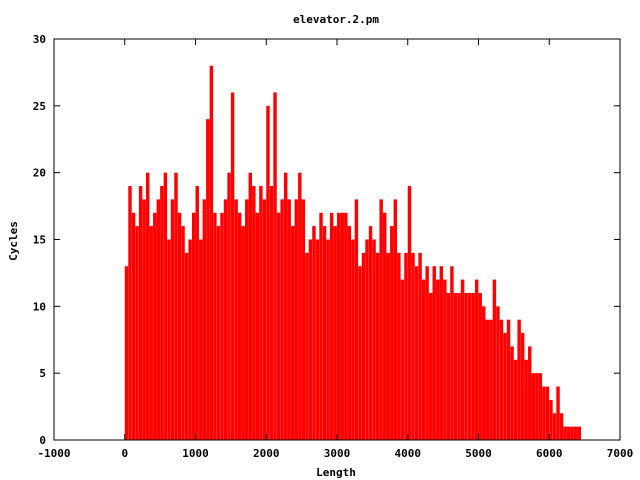  Describe the element at coordinates (337, 453) in the screenshot. I see `x-tick-label: 3000` at that location.